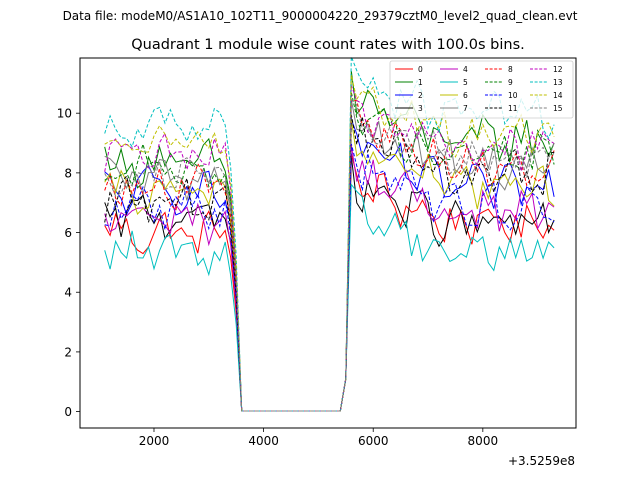  Describe the element at coordinates (420, 82) in the screenshot. I see `legend-label-1: 1` at that location.